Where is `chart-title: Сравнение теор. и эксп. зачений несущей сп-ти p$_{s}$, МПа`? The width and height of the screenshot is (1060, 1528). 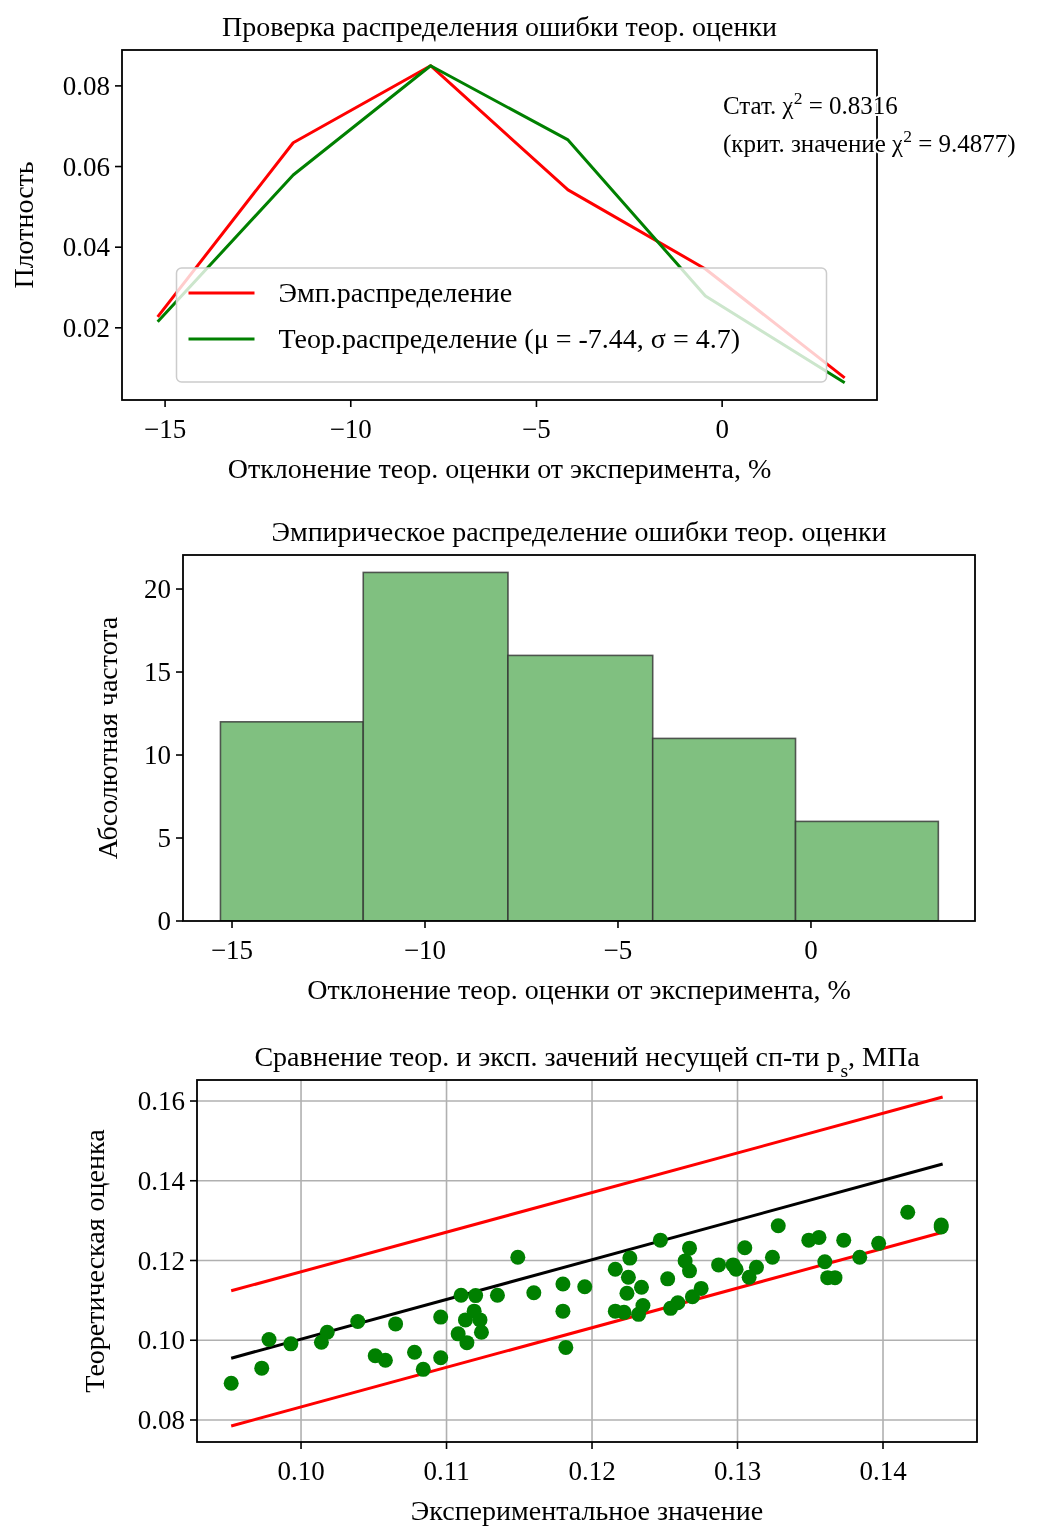 chart-title: Сравнение теор. и эксп. зачений несущей сп-ти p$_{s}$, МПа is located at coordinates (587, 1061).